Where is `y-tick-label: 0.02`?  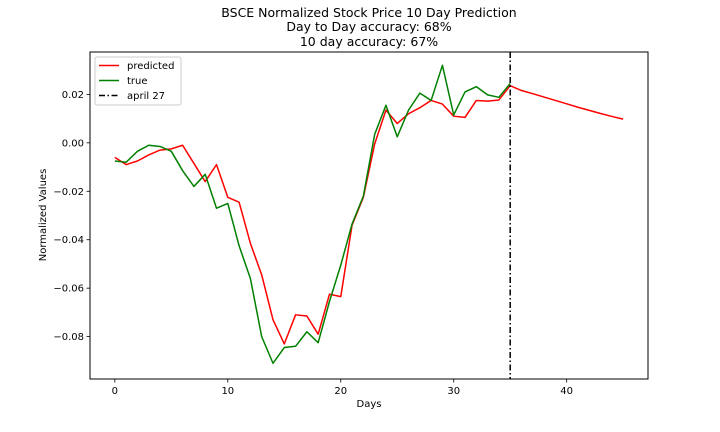 y-tick-label: 0.02 is located at coordinates (73, 95).